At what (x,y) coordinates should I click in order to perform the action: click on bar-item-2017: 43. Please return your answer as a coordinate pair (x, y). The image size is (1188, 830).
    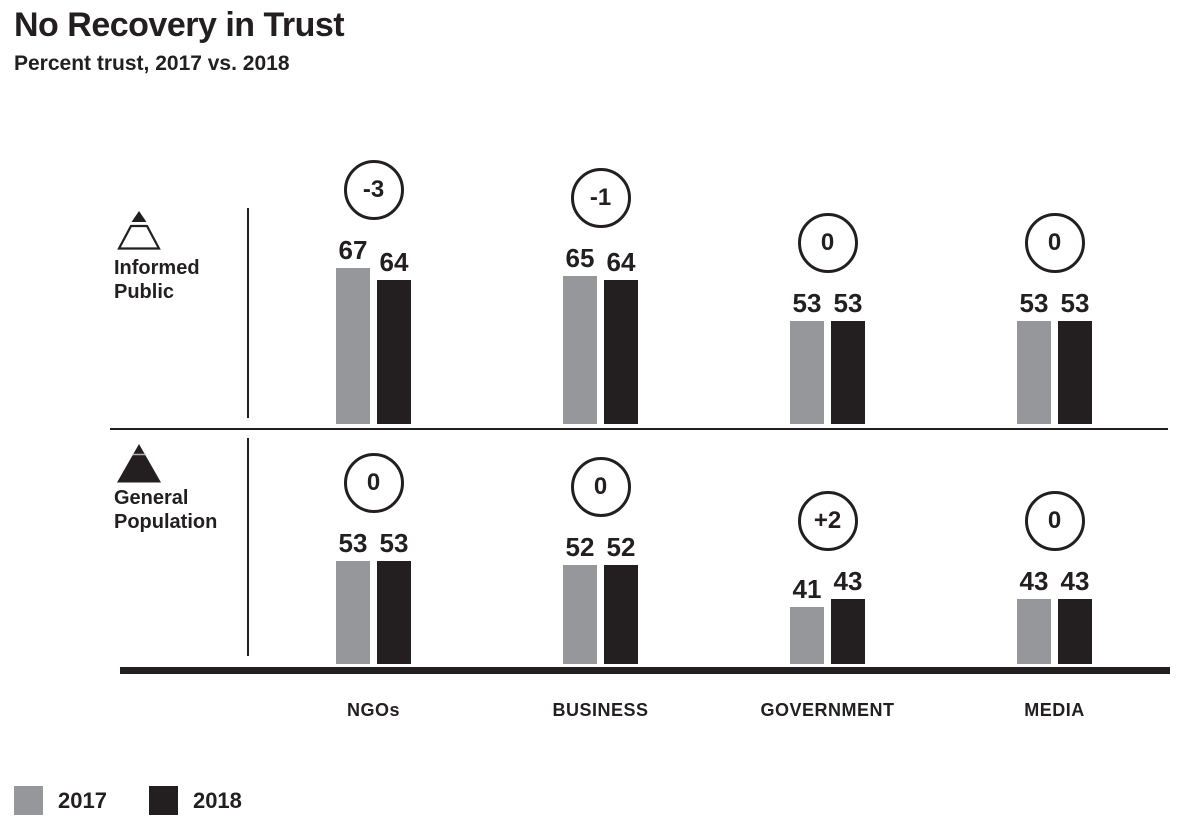
    Looking at the image, I should click on (1034, 616).